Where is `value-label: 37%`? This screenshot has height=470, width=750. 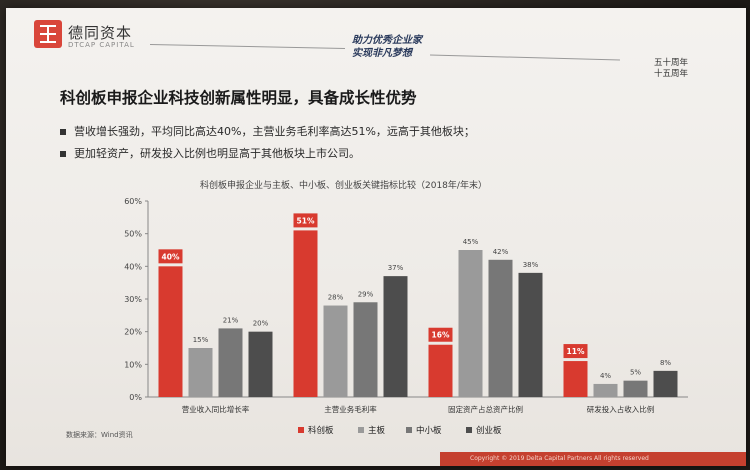
value-label: 37% is located at coordinates (396, 268).